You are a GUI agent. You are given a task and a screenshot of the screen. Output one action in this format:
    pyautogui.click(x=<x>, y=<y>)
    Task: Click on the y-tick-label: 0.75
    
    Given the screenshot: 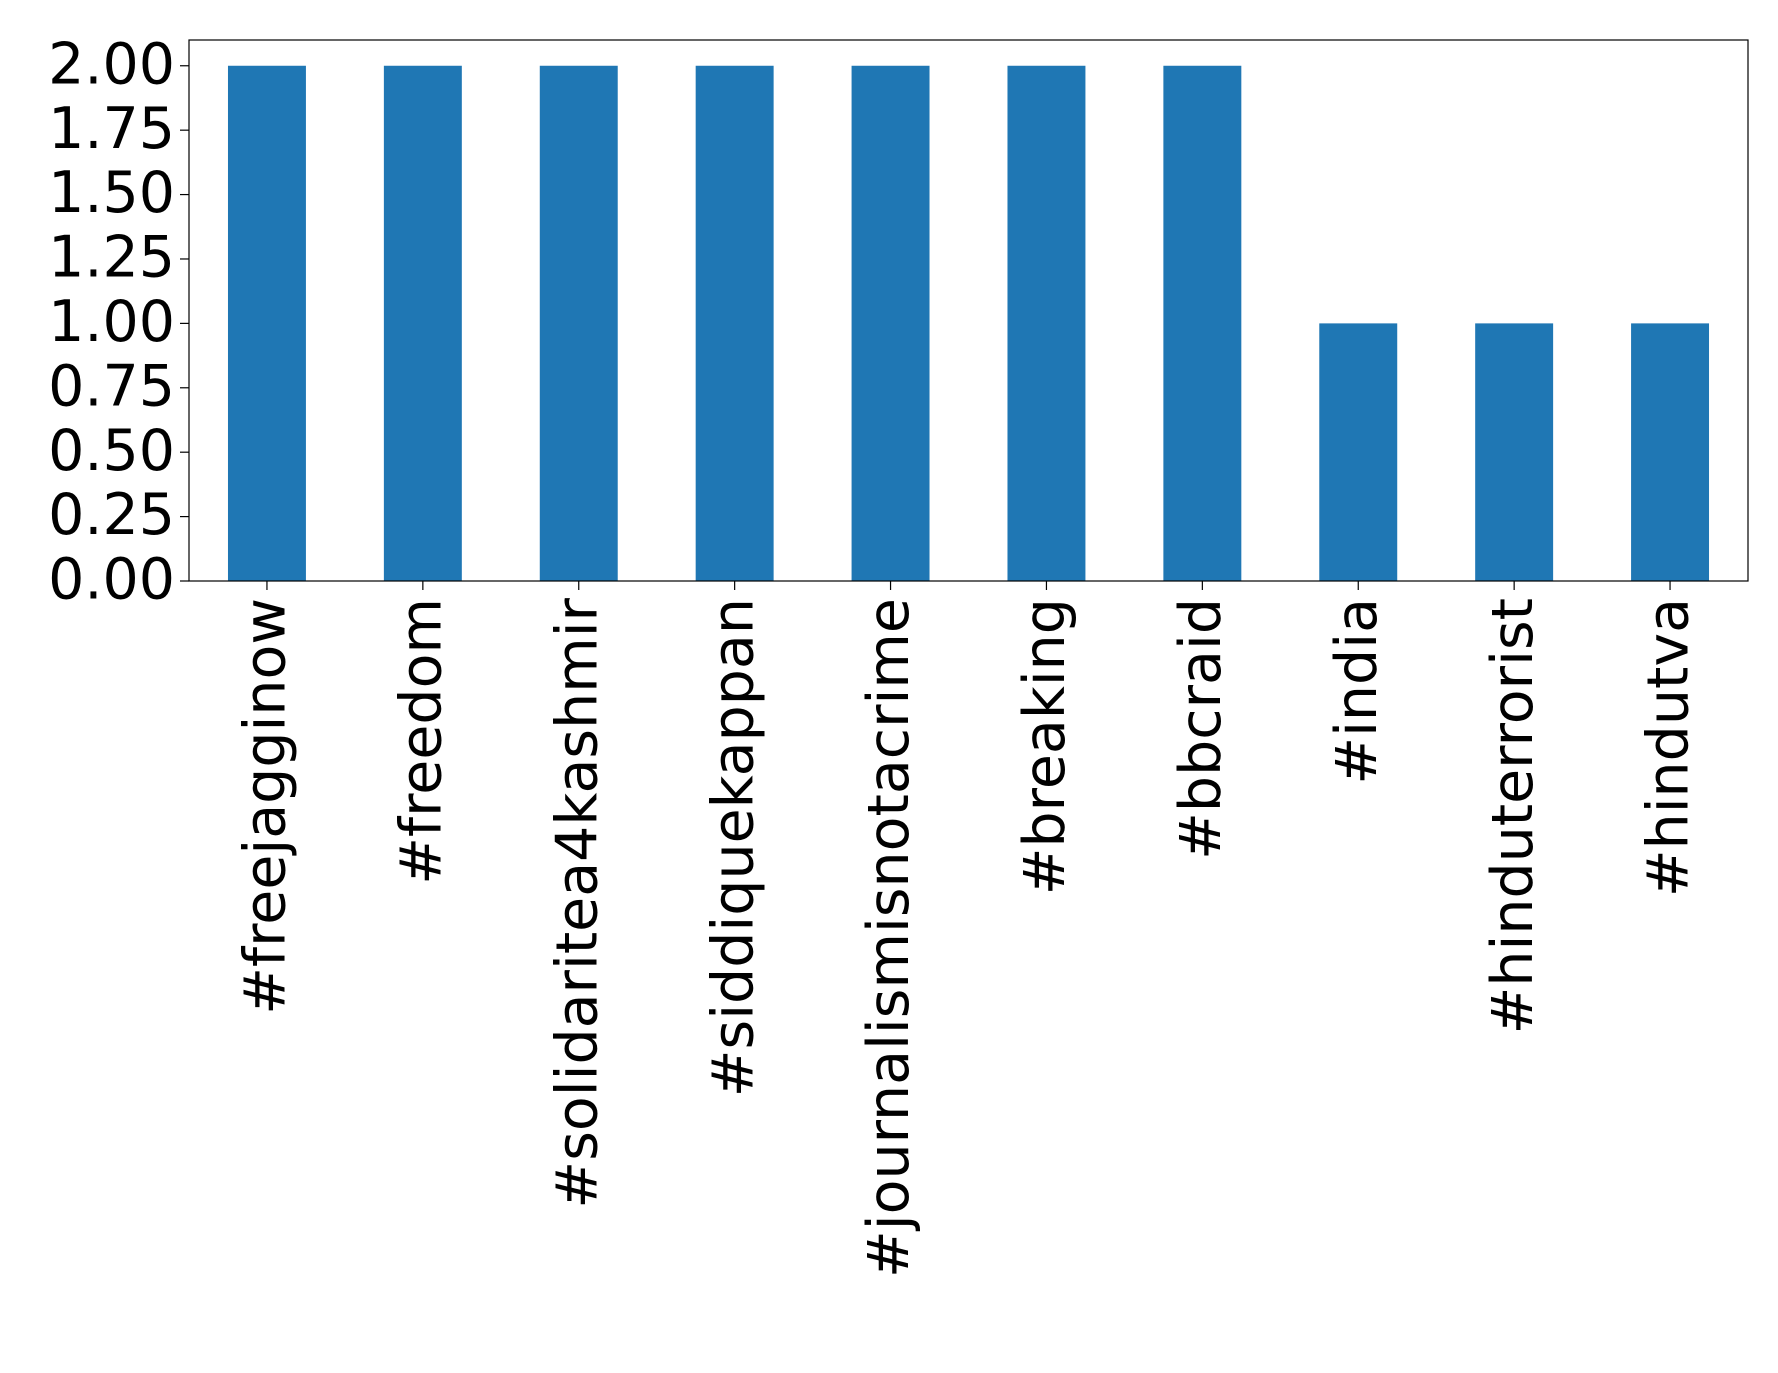 What is the action you would take?
    pyautogui.click(x=111, y=386)
    